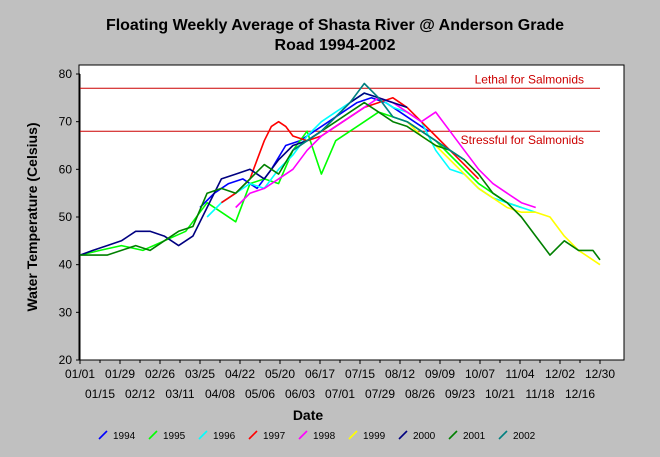  Describe the element at coordinates (600, 374) in the screenshot. I see `x-tick-label: 12/30` at that location.